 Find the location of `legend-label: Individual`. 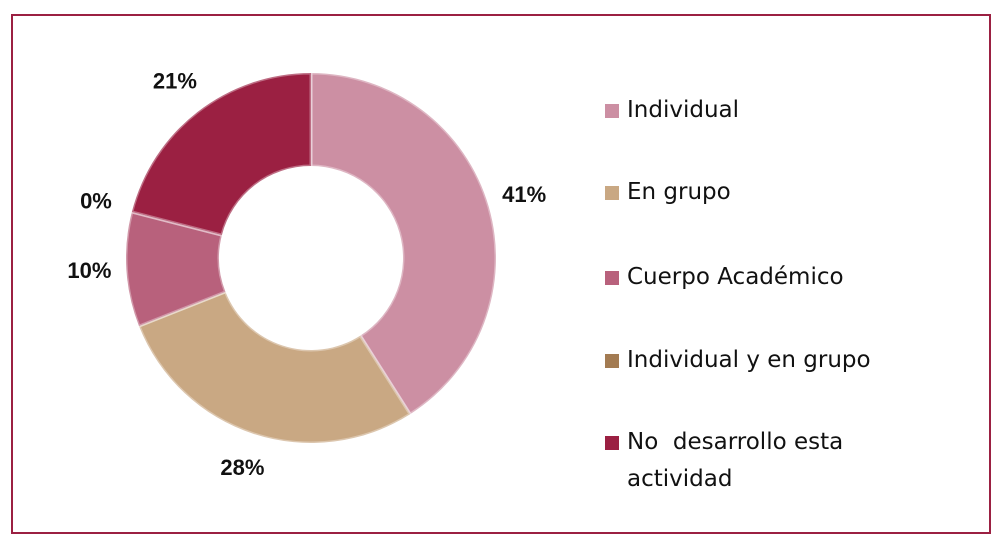

legend-label: Individual is located at coordinates (683, 110).